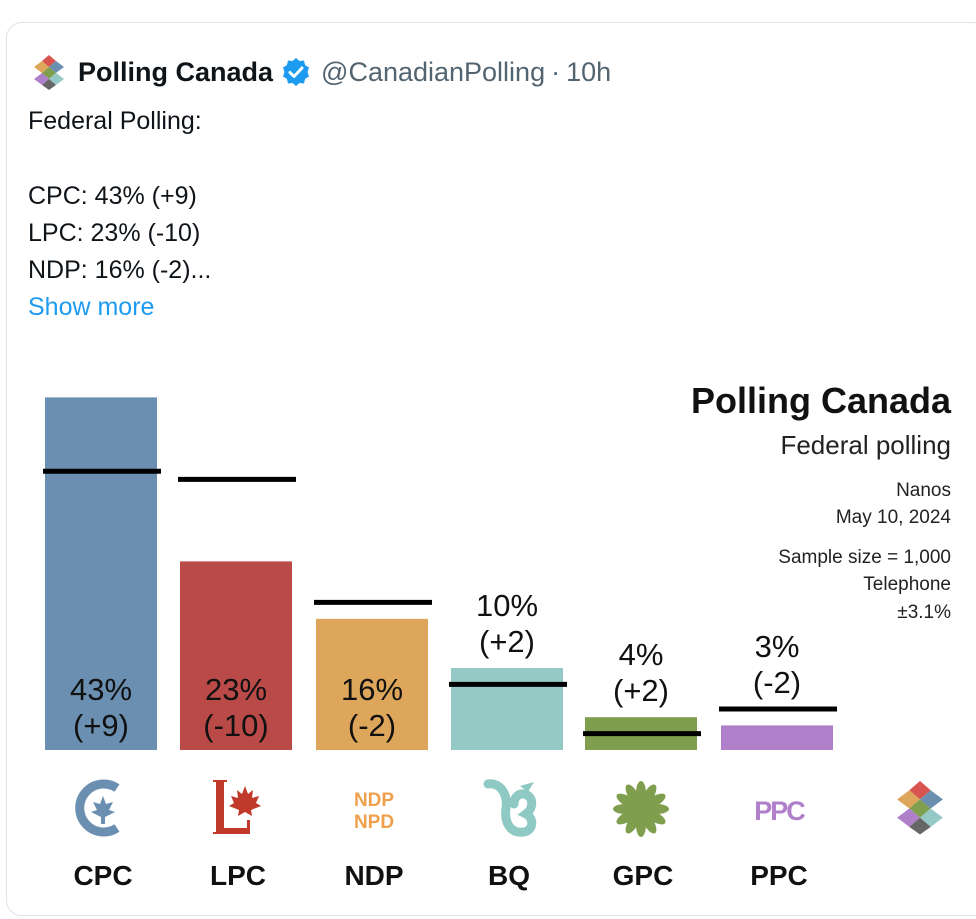 The width and height of the screenshot is (976, 919). What do you see at coordinates (112, 196) in the screenshot?
I see `tweet-text-line: CPC: 43% (+9)` at bounding box center [112, 196].